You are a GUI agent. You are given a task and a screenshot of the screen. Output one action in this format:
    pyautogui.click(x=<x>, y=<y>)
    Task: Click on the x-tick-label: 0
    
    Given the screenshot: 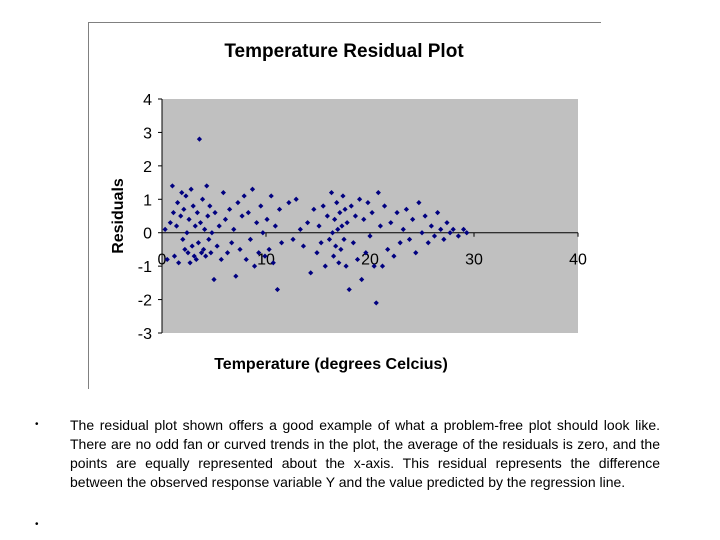 What is the action you would take?
    pyautogui.click(x=162, y=260)
    